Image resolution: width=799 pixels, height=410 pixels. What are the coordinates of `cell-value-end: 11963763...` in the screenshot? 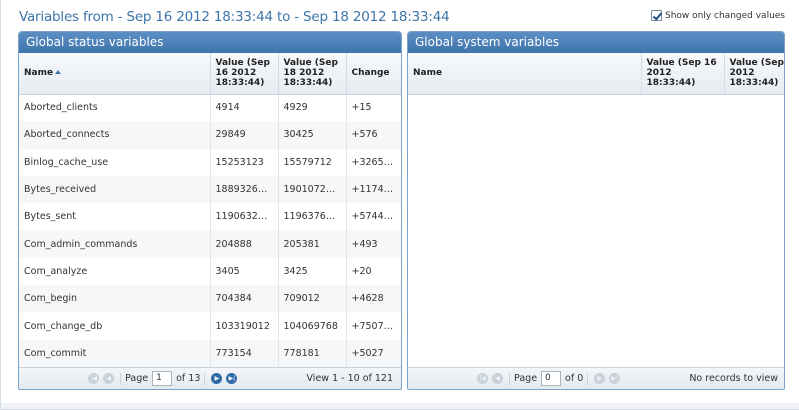 It's located at (312, 217).